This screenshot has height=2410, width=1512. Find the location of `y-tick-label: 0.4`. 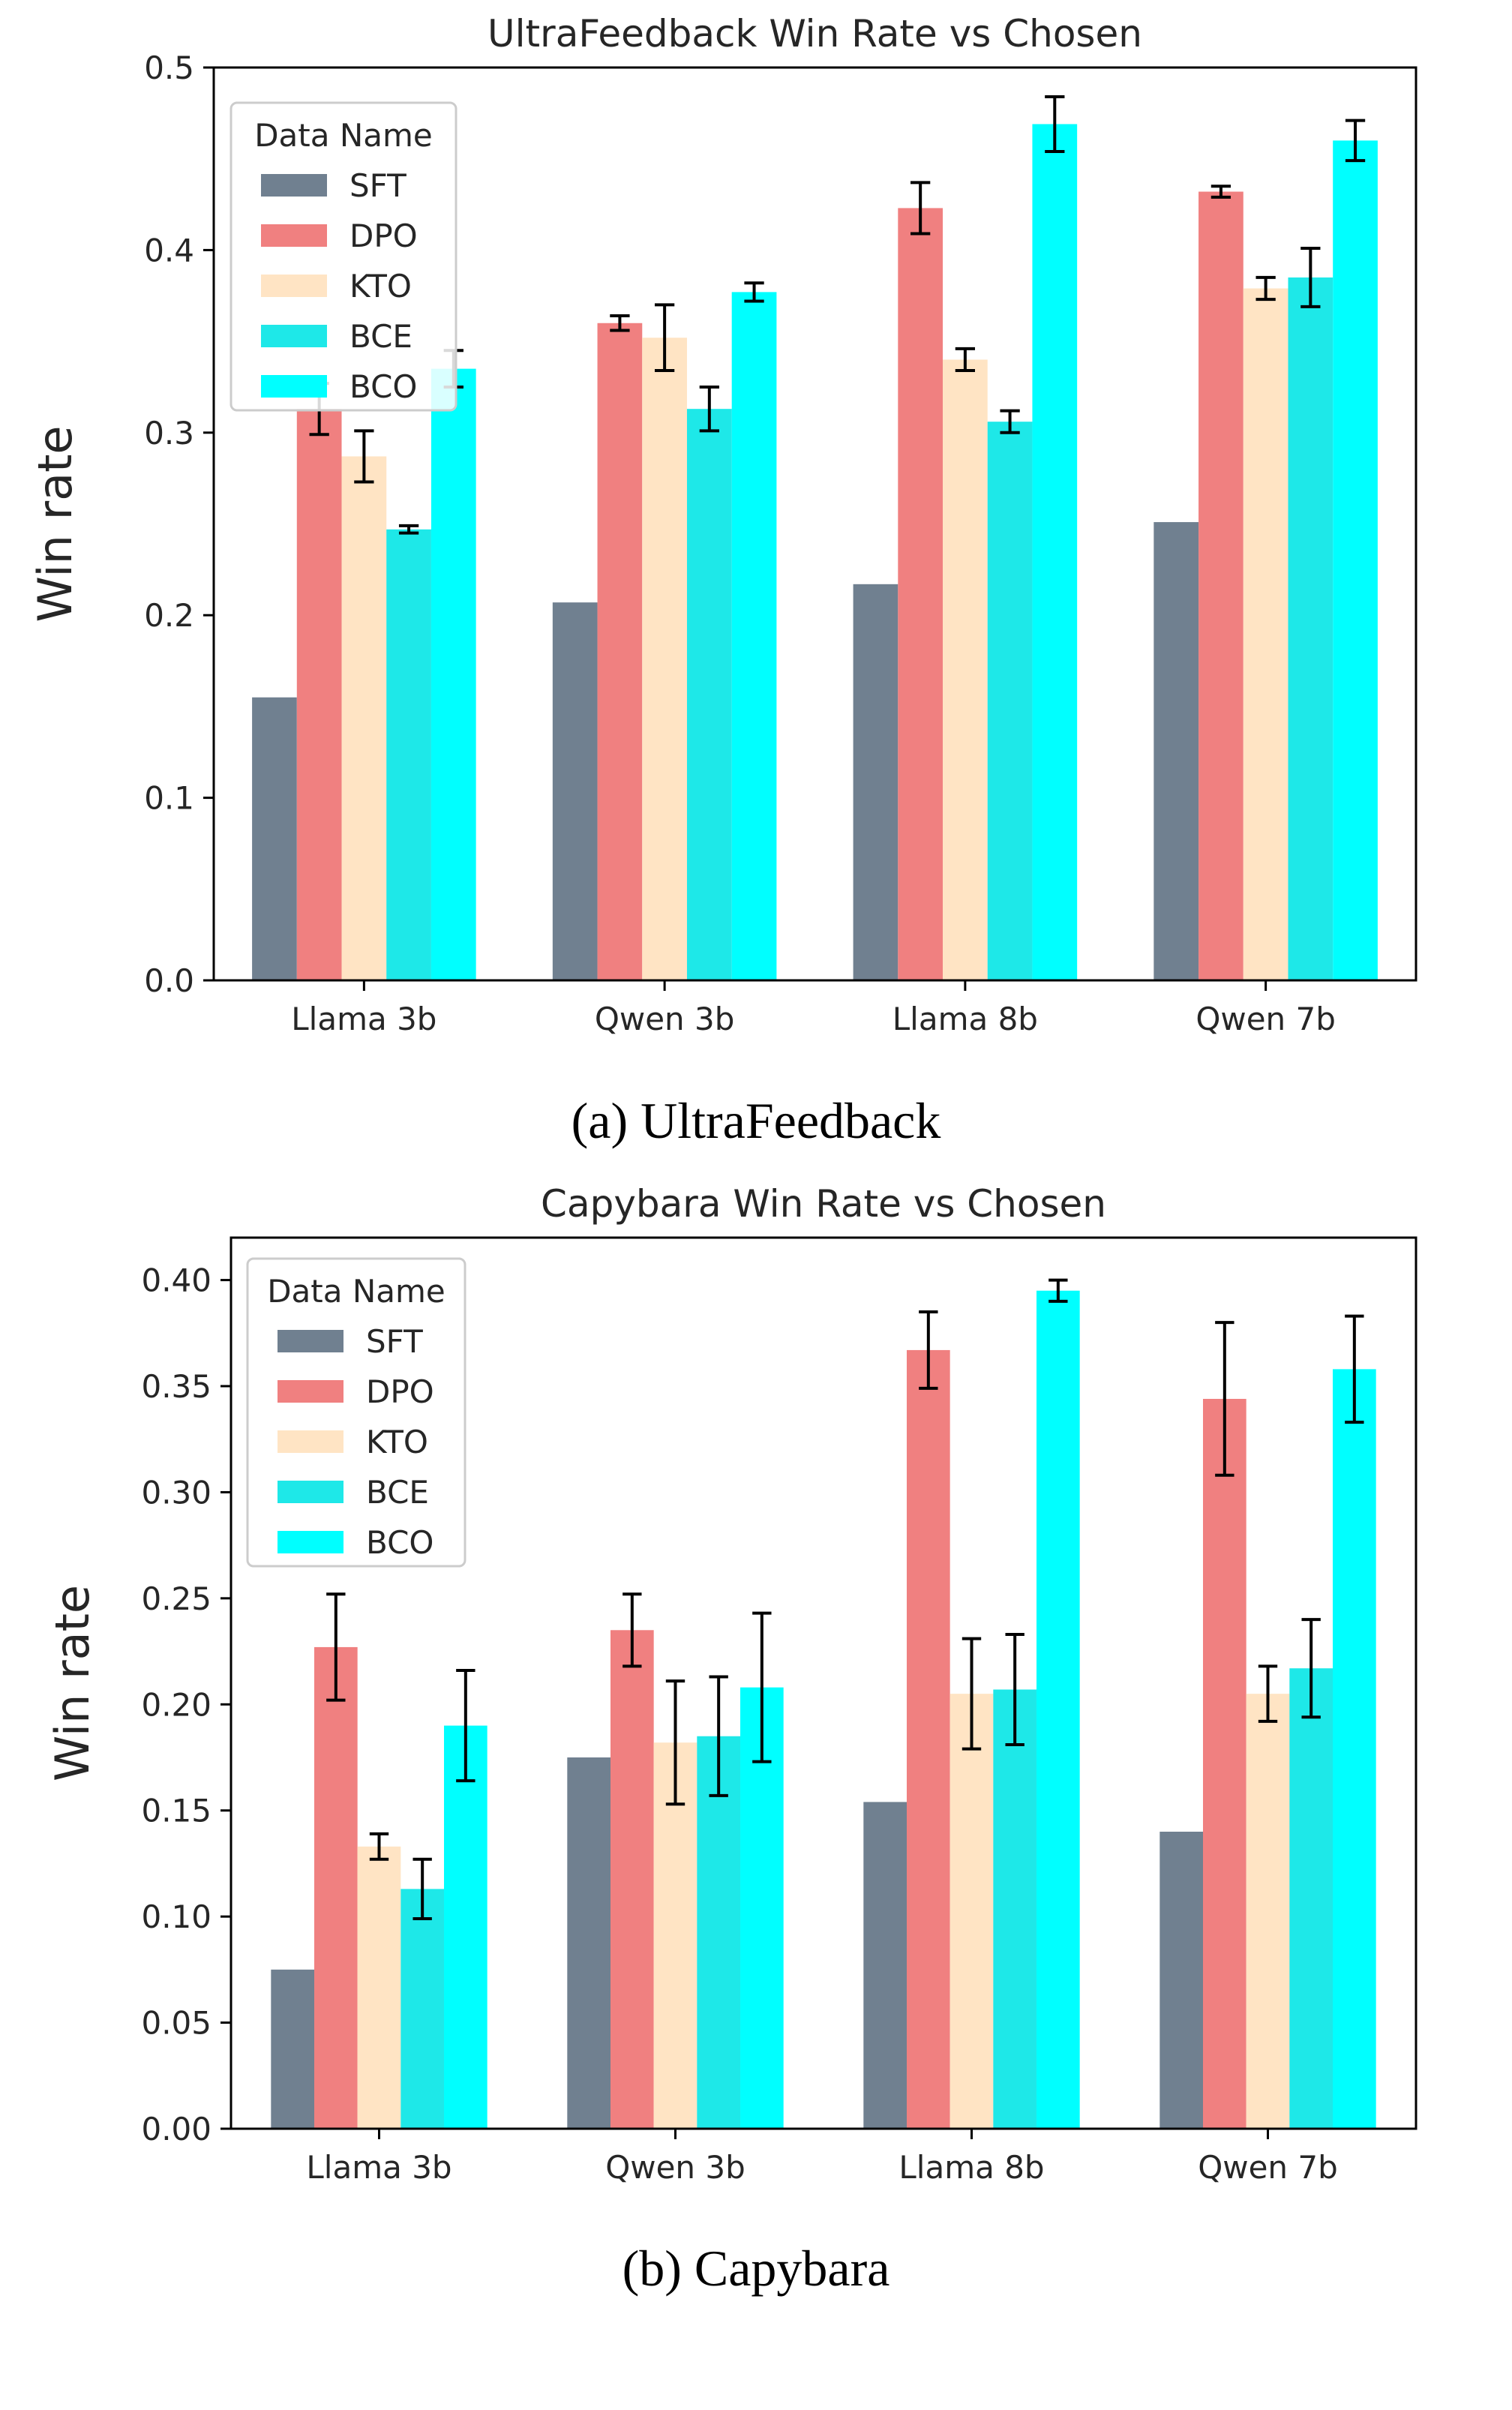

y-tick-label: 0.4 is located at coordinates (169, 250).